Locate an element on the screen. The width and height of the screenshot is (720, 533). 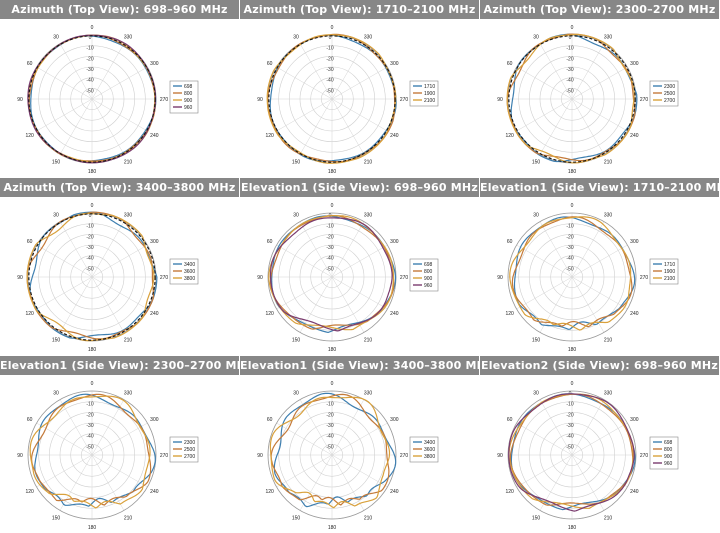
chart-title: Elevation1 (Side View): 1710–2100 MHz is located at coordinates (599, 187).